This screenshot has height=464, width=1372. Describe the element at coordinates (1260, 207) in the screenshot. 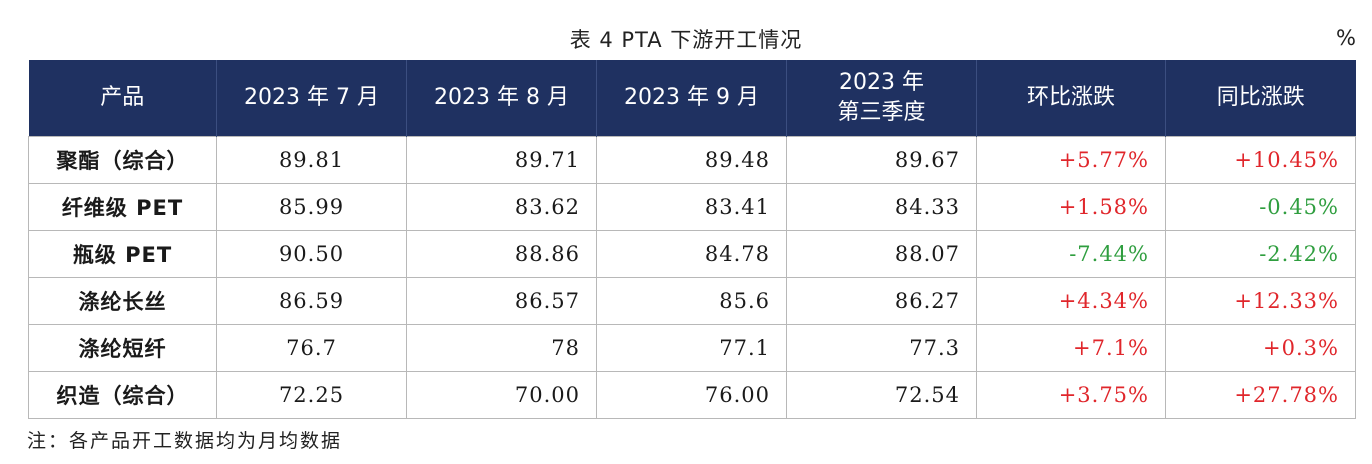

I see `cell-yoy: -0.45%` at that location.